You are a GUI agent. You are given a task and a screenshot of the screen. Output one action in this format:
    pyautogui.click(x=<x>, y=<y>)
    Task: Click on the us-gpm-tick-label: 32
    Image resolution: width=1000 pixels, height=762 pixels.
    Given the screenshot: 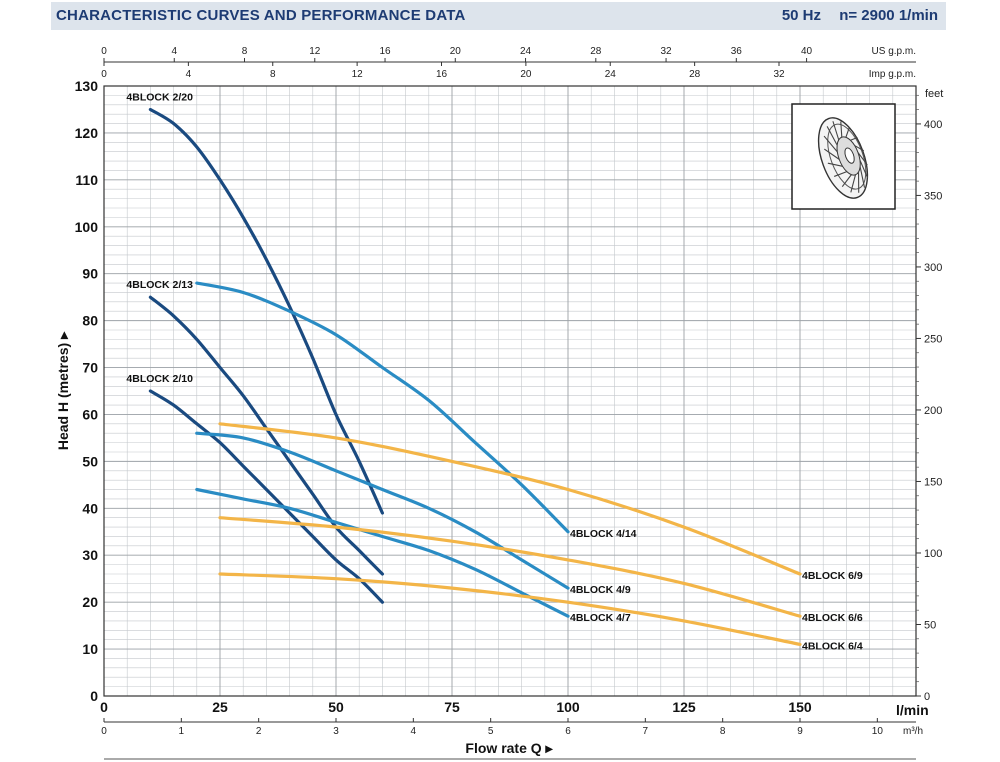 What is the action you would take?
    pyautogui.click(x=666, y=51)
    